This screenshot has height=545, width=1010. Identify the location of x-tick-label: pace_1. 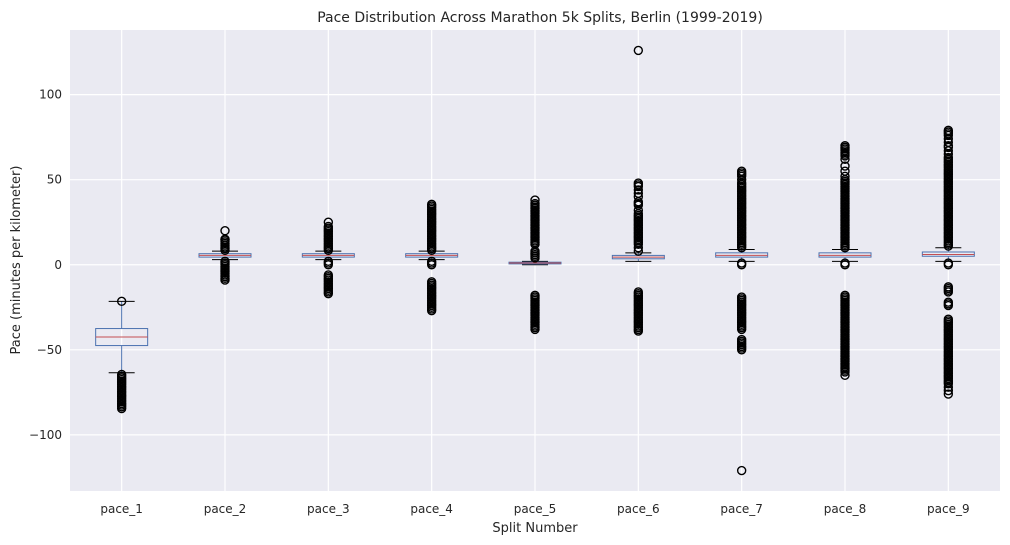
(121, 509).